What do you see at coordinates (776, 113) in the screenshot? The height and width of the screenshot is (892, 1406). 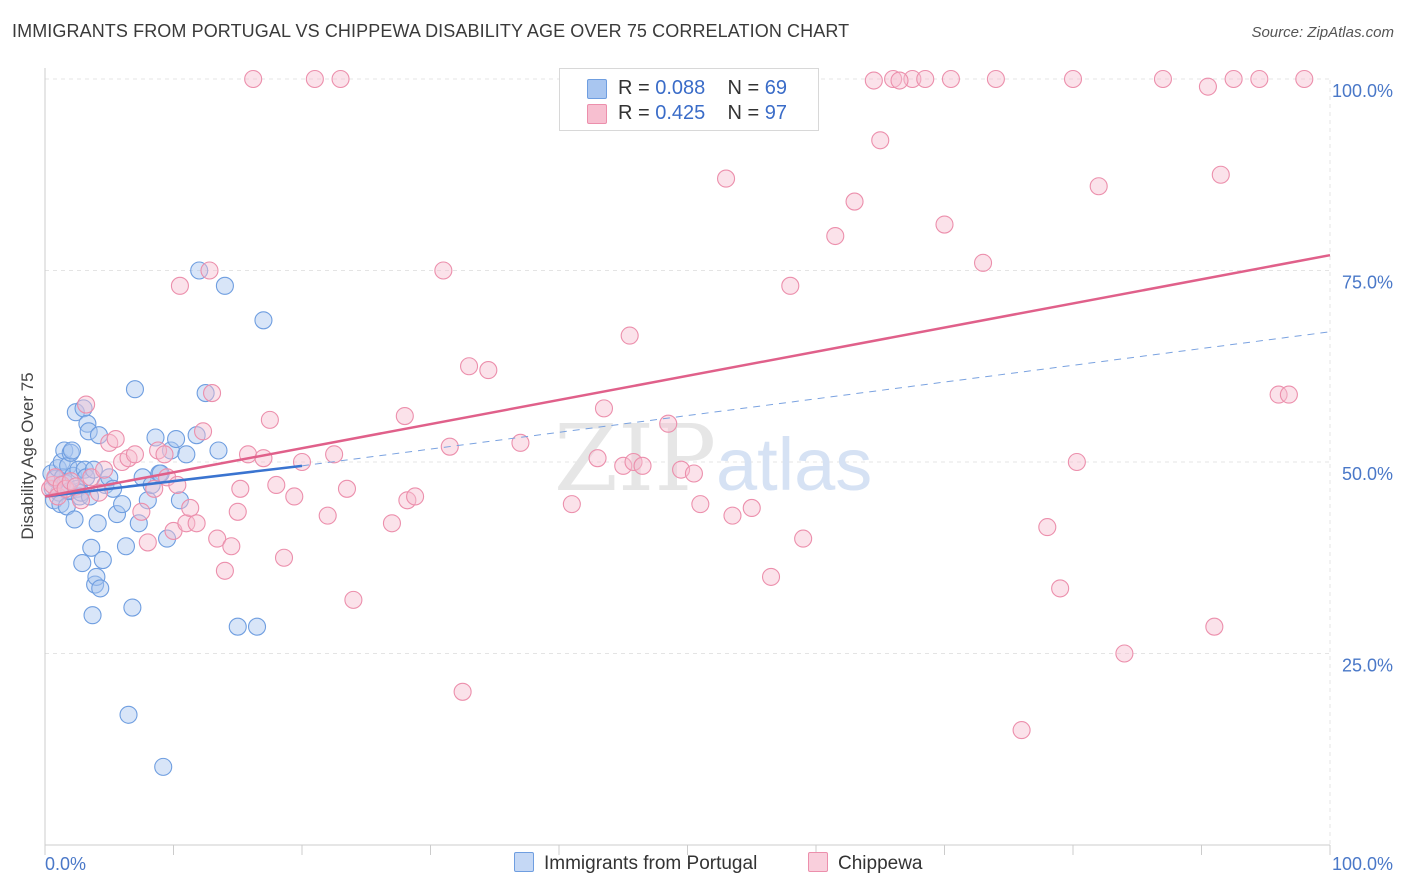 I see `legend-n-value: 97` at bounding box center [776, 113].